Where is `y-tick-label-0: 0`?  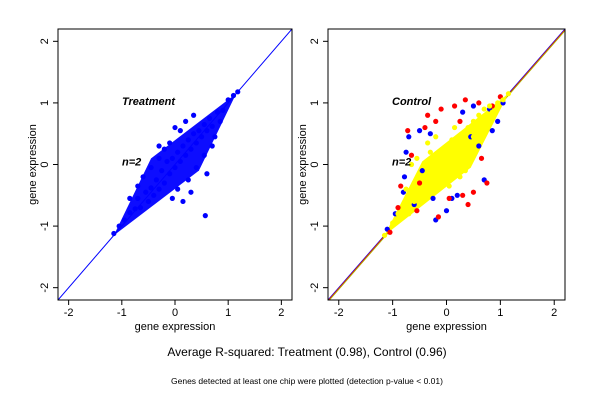
y-tick-label-0: 0 is located at coordinates (315, 164).